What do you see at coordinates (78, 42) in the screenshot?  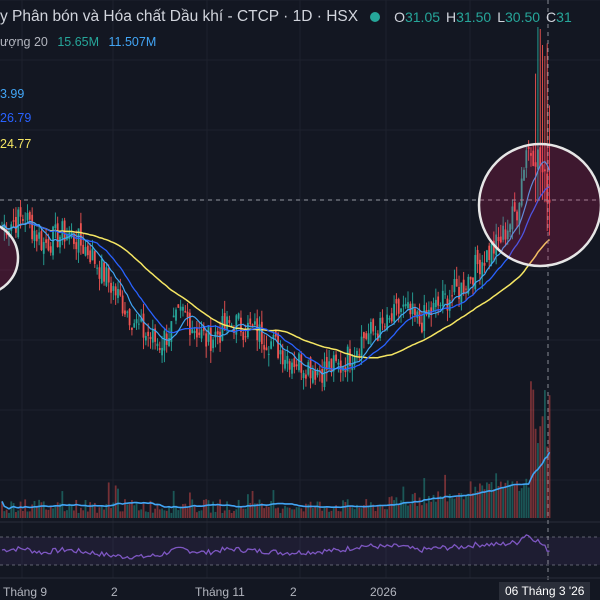 I see `volume-legend: ượng 20 15.65M 11.507M` at bounding box center [78, 42].